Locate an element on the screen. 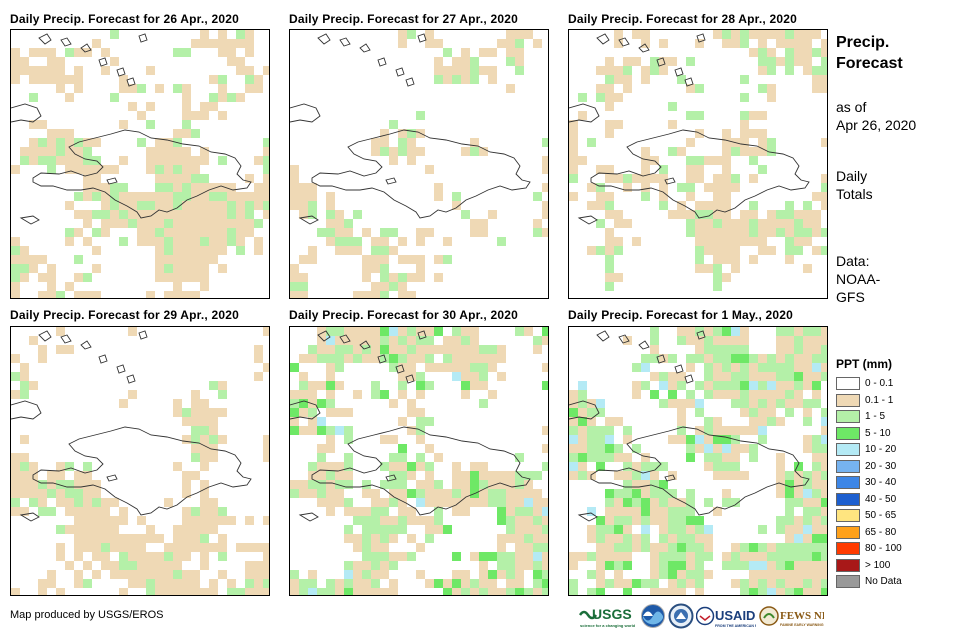 The width and height of the screenshot is (970, 635). legend-swatch is located at coordinates (848, 416).